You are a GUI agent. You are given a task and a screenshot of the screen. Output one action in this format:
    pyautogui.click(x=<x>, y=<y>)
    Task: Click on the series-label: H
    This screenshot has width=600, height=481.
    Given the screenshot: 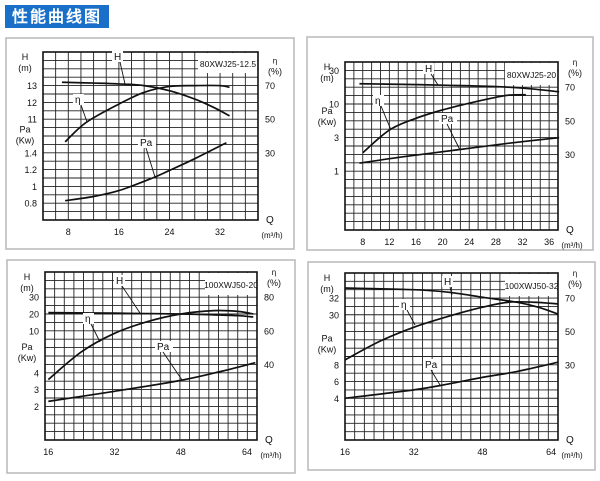 What is the action you would take?
    pyautogui.click(x=428, y=69)
    